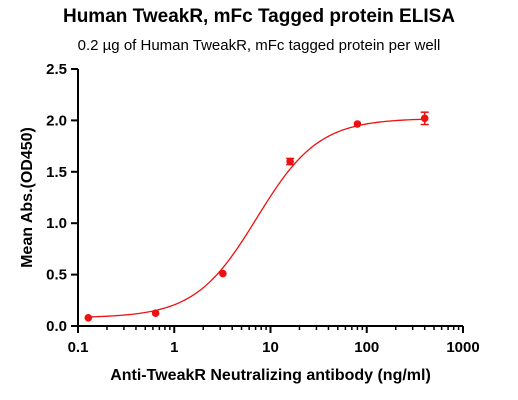 The image size is (518, 400). What do you see at coordinates (78, 347) in the screenshot?
I see `x-tick-label: 0.1` at bounding box center [78, 347].